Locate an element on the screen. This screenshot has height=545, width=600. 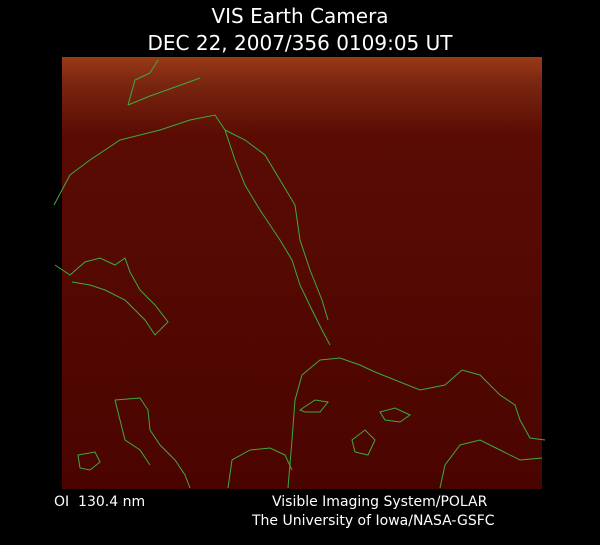
instrument-label: Visible Imaging System/POLAR is located at coordinates (380, 502).